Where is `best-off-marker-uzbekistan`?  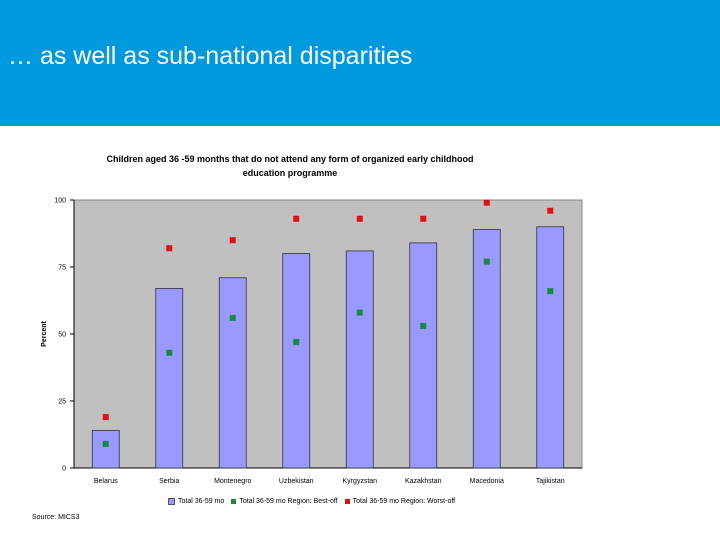 best-off-marker-uzbekistan is located at coordinates (296, 342).